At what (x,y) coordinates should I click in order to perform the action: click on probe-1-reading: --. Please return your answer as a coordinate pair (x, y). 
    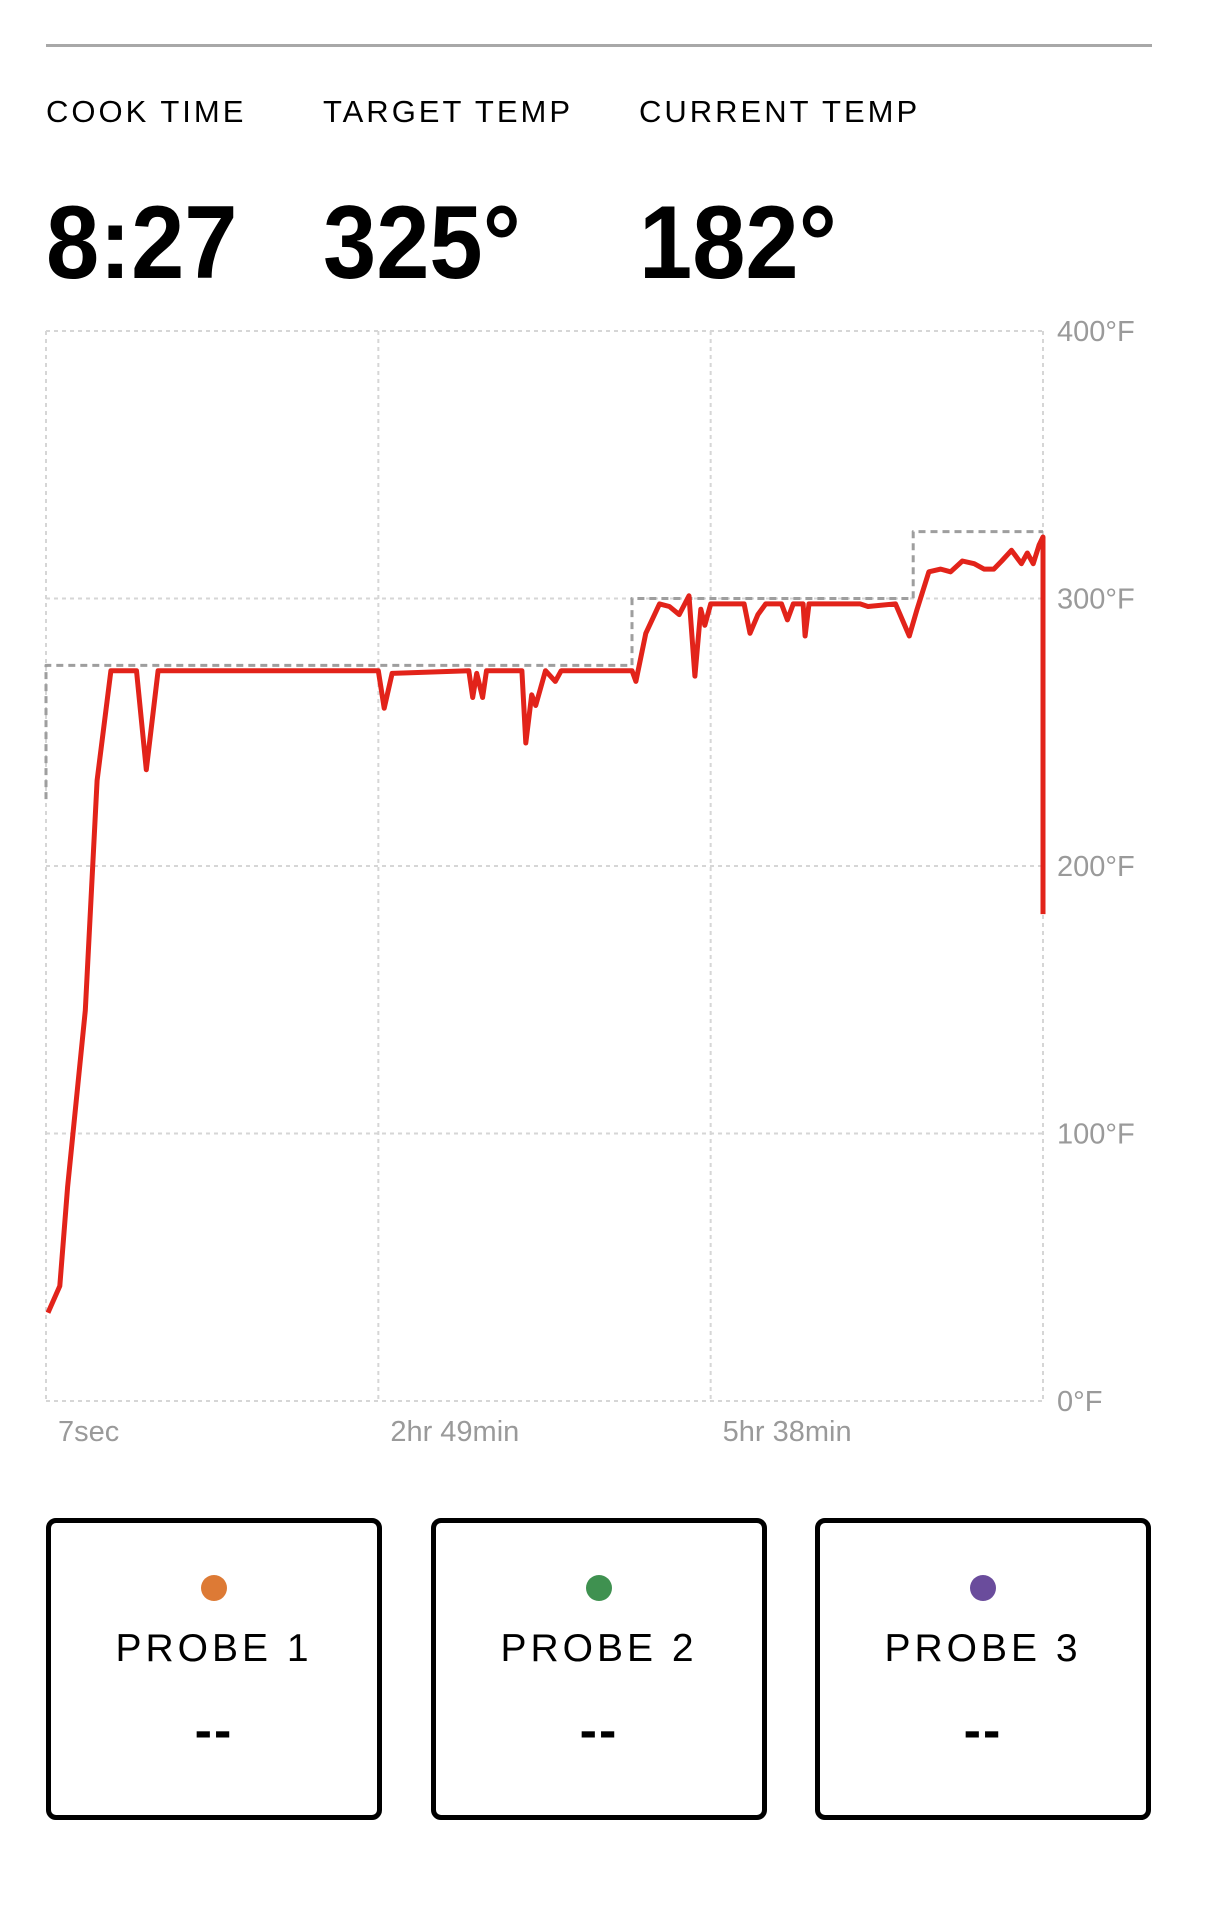
    Looking at the image, I should click on (214, 1731).